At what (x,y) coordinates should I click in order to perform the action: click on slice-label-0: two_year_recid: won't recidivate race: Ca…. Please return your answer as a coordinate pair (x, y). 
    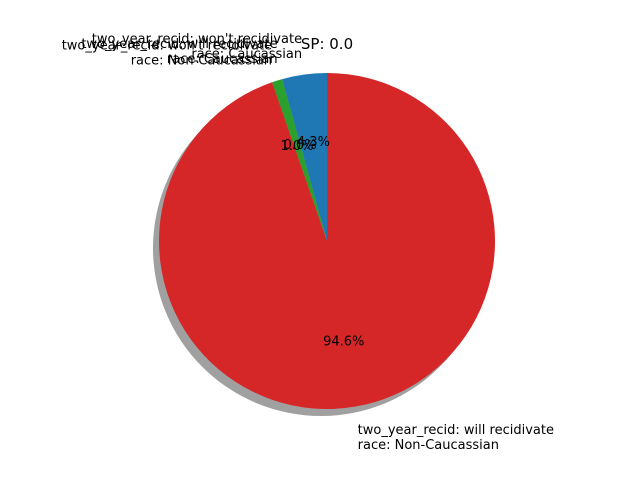
    Looking at the image, I should click on (197, 47).